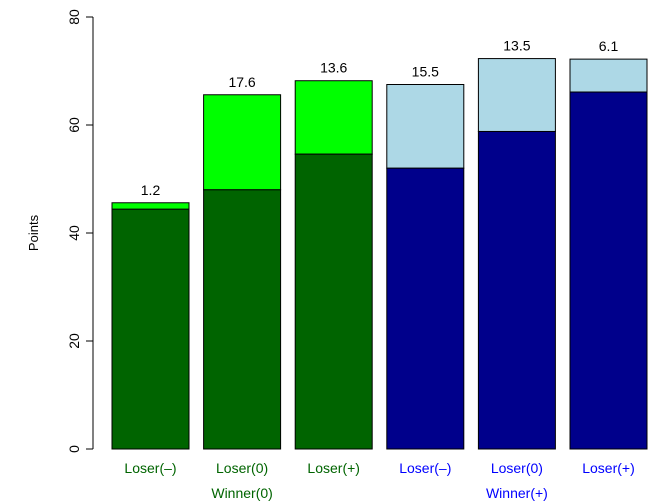 The height and width of the screenshot is (503, 649). Describe the element at coordinates (333, 68) in the screenshot. I see `difference-label: 13.6` at that location.